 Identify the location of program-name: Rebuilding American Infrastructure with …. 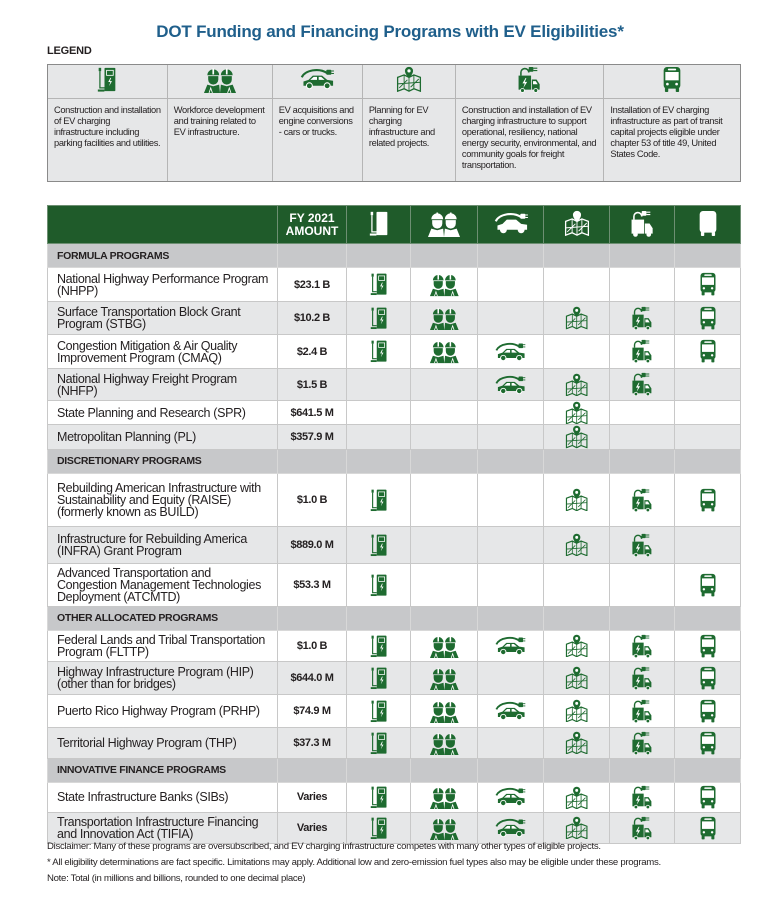
(162, 499).